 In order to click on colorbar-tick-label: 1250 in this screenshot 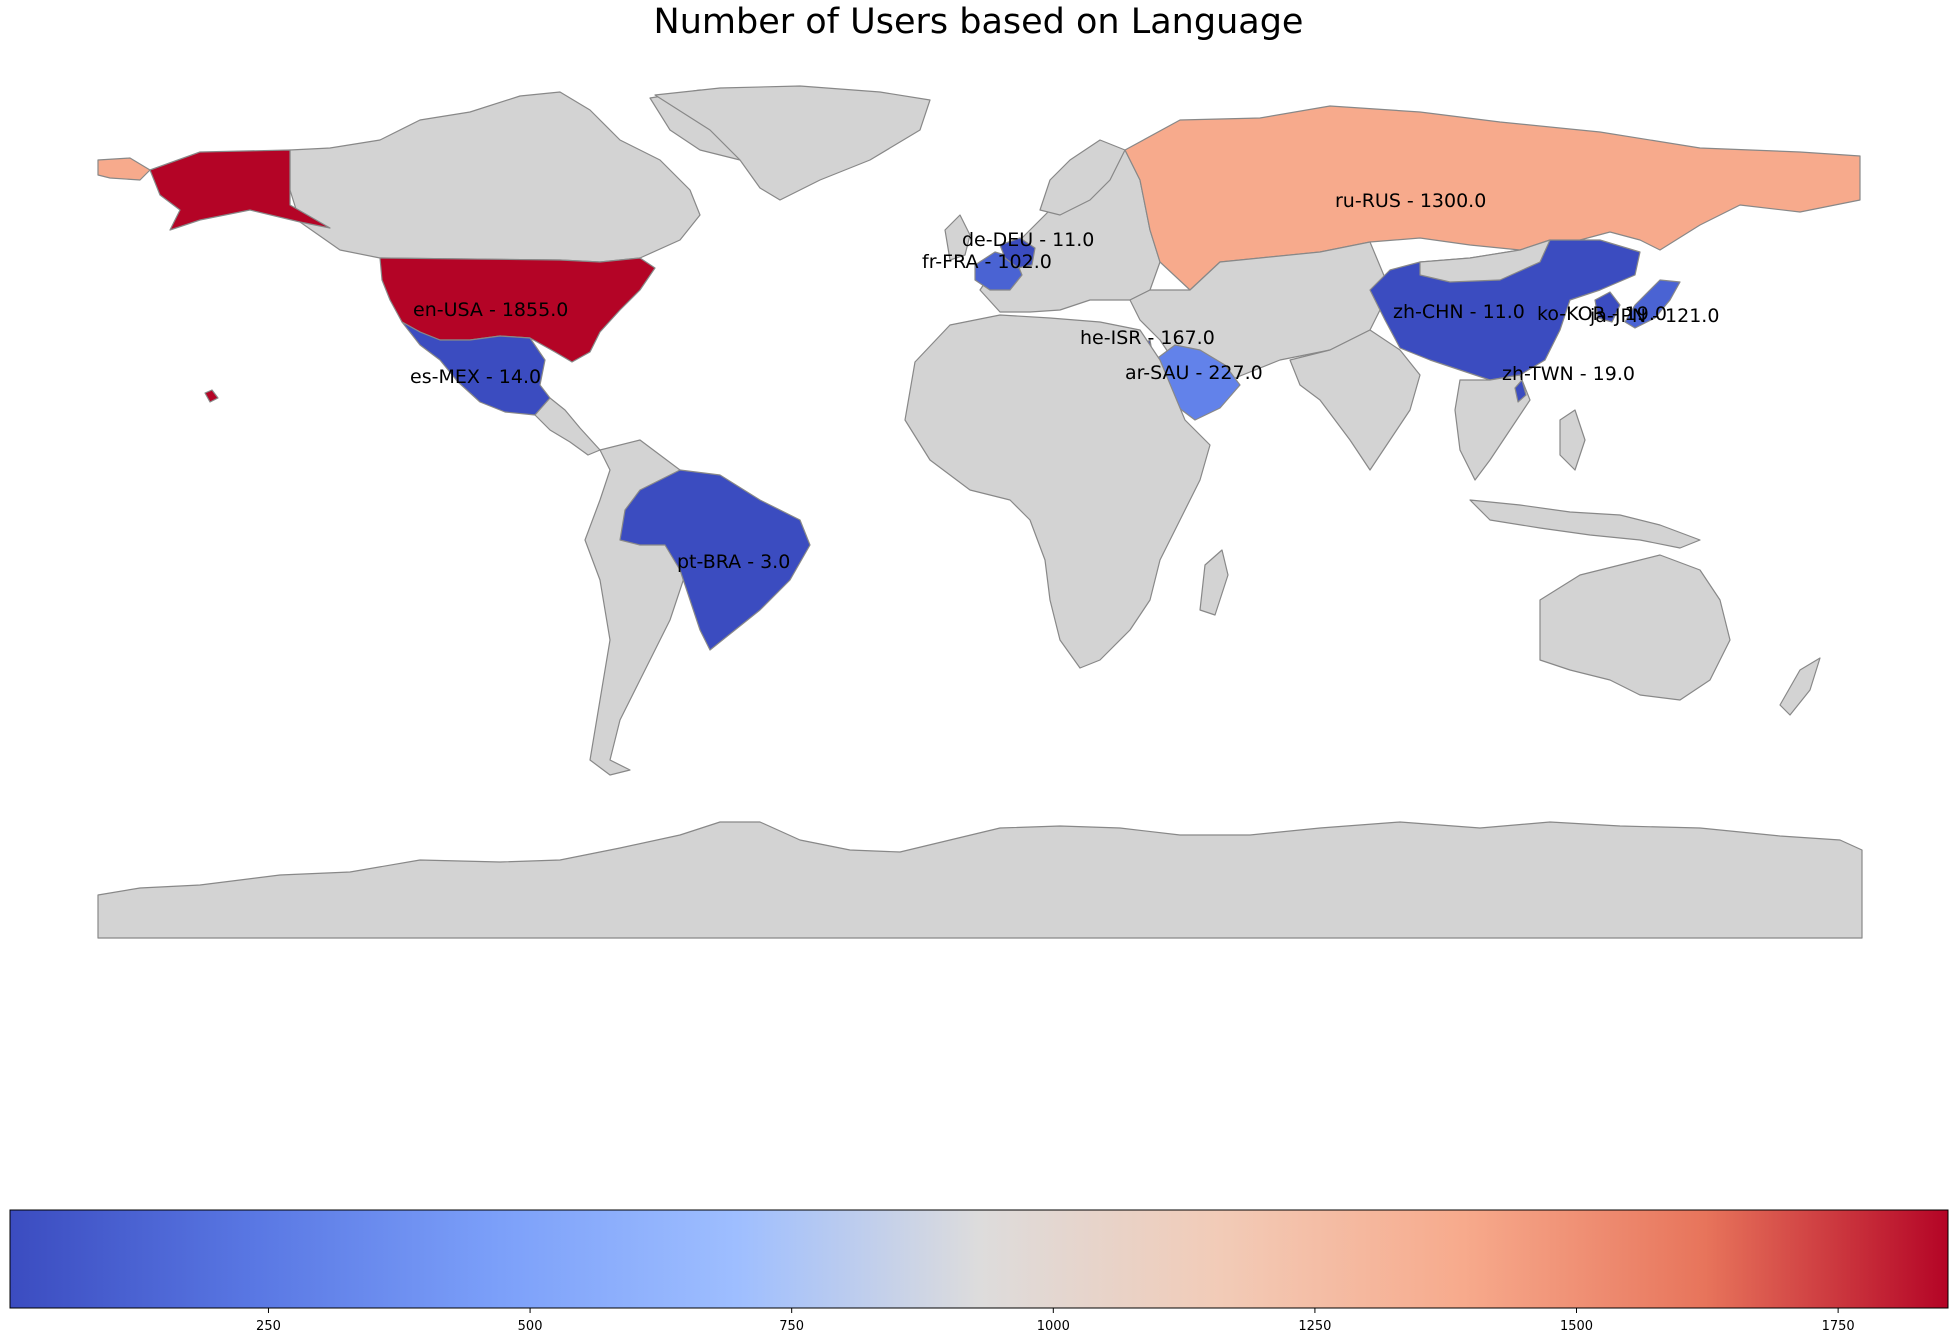, I will do `click(1314, 1326)`.